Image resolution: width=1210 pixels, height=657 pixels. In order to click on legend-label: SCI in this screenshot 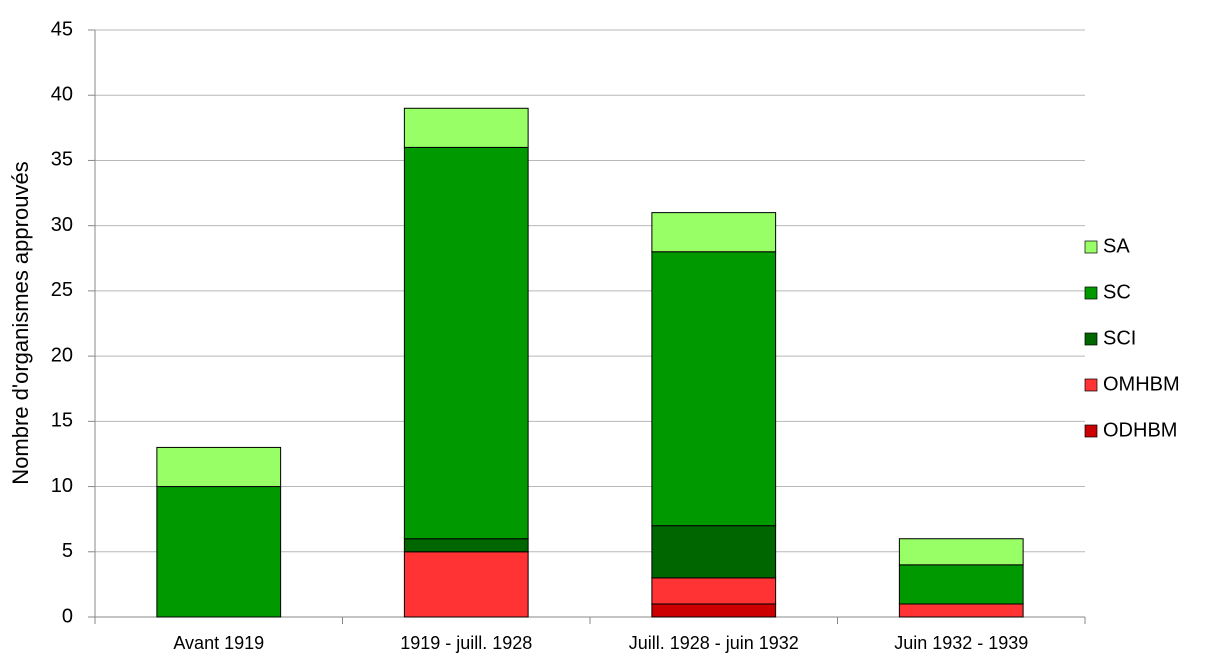, I will do `click(1119, 338)`.